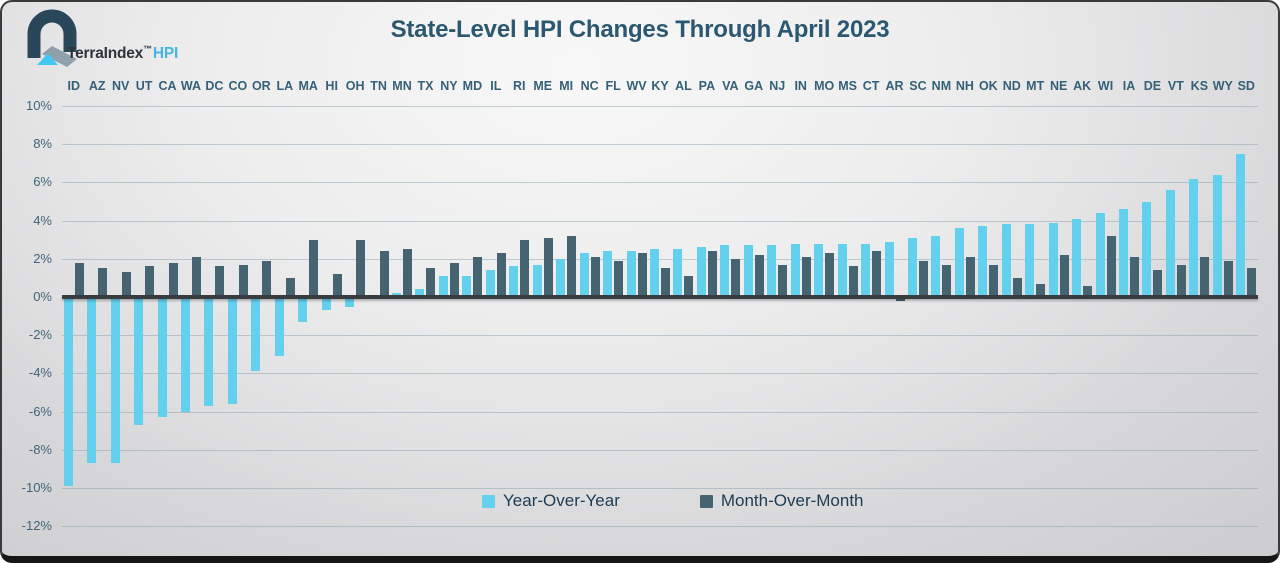  Describe the element at coordinates (120, 39) in the screenshot. I see `terraindex-logo: TerraIndex™HPI` at that location.